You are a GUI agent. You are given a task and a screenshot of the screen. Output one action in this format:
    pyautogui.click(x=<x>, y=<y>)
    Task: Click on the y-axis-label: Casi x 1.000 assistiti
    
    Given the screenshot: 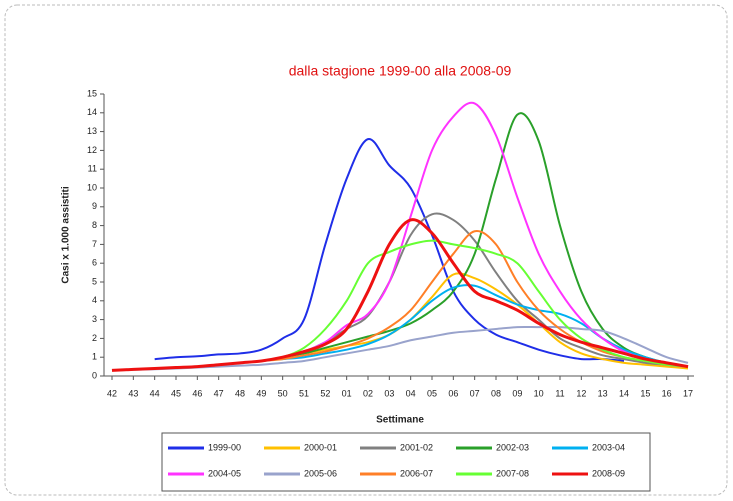 What is the action you would take?
    pyautogui.click(x=66, y=235)
    